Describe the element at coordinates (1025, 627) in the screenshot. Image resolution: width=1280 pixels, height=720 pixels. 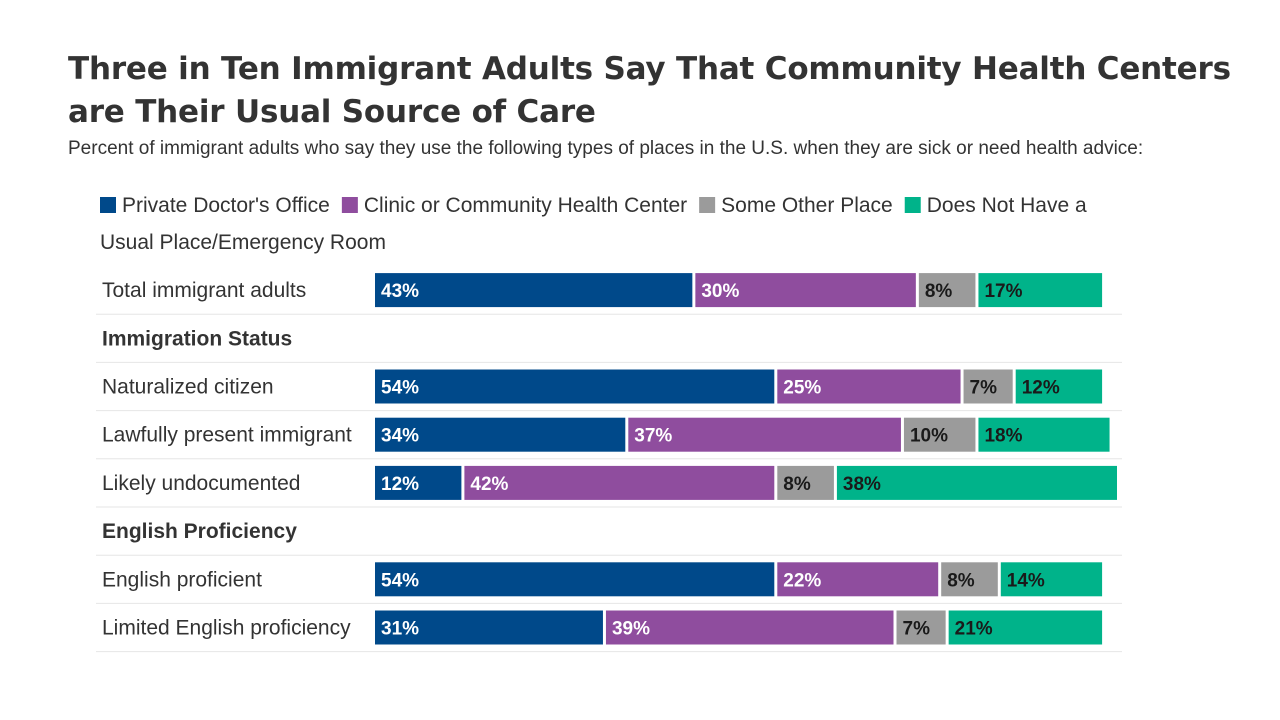
I see `bar-limited-english-proficiency-does-not-have-a-usual-place-emergency-room` at that location.